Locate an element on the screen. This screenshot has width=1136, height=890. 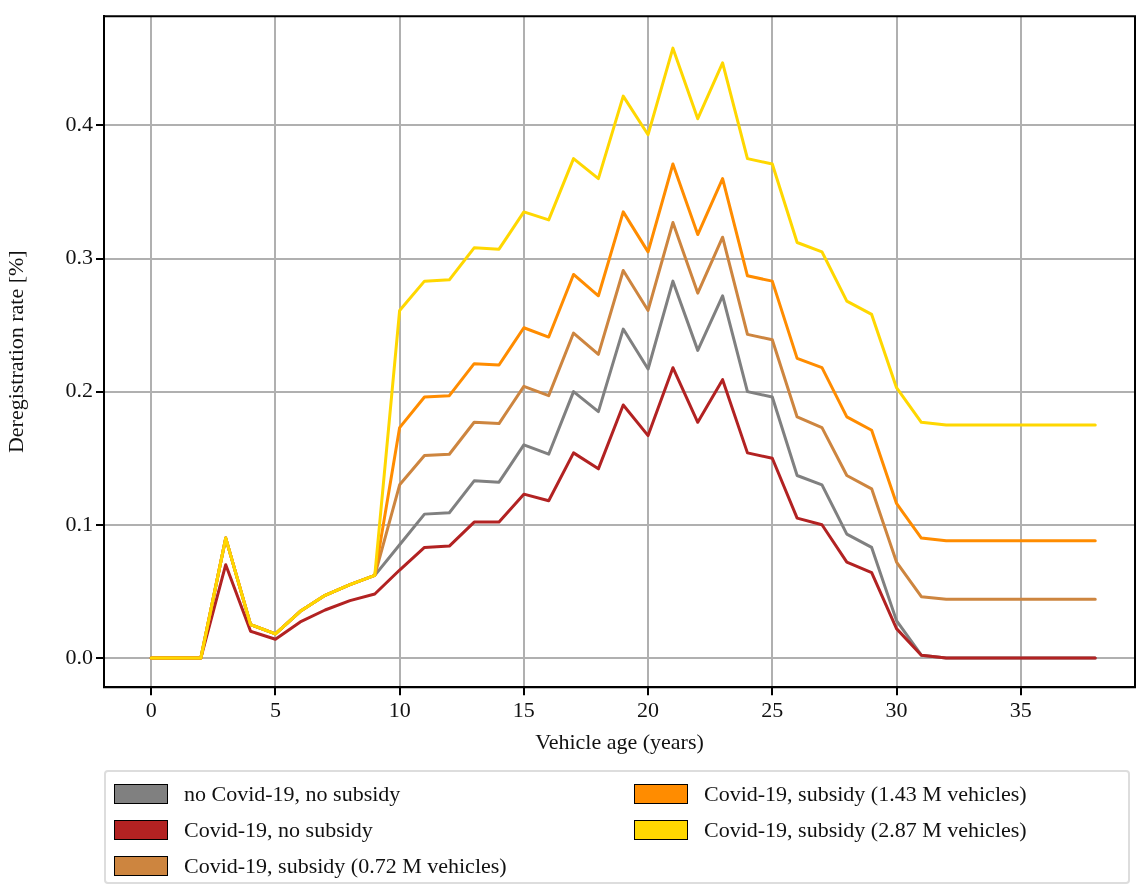
x-tick-label: 30 is located at coordinates (896, 710).